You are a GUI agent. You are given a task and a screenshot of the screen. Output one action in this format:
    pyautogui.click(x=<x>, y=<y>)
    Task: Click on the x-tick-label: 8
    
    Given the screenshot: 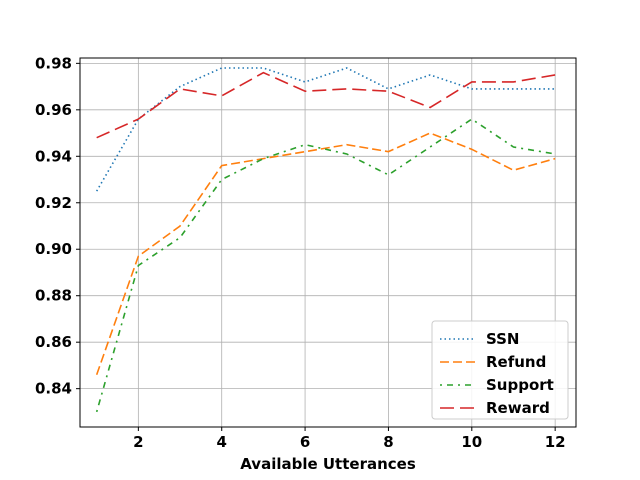 What is the action you would take?
    pyautogui.click(x=388, y=442)
    